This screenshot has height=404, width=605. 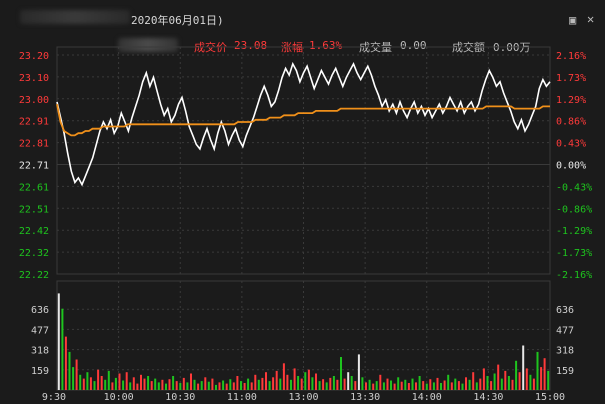 What do you see at coordinates (365, 397) in the screenshot?
I see `time-tick-label: 13:30` at bounding box center [365, 397].